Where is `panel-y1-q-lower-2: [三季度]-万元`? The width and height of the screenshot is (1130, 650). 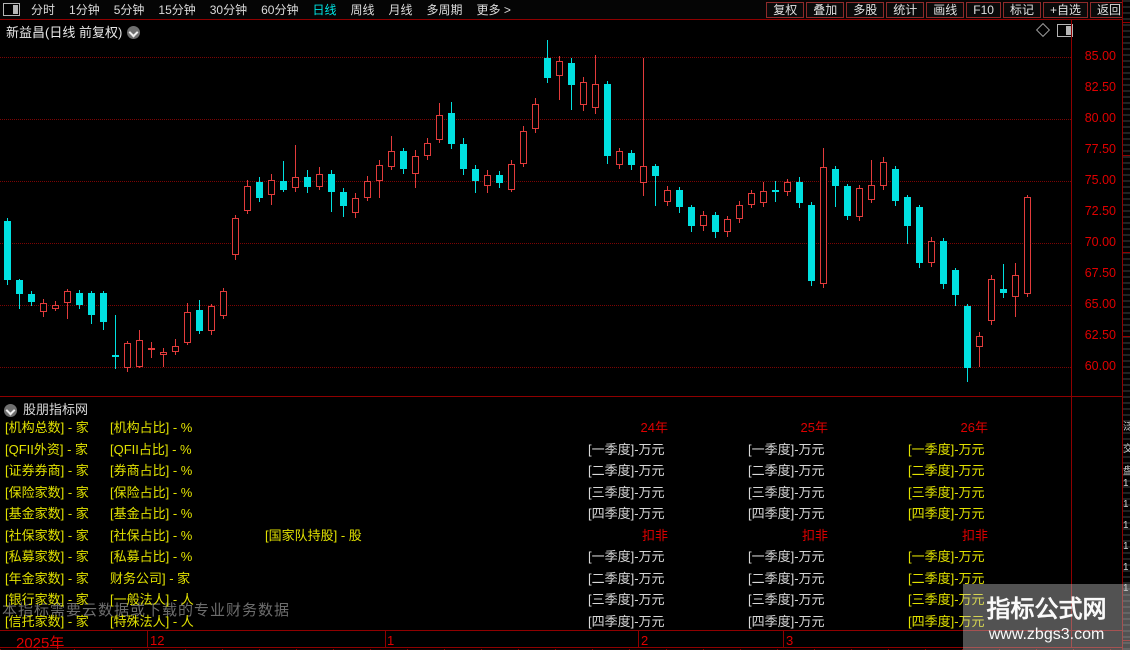
panel-y1-q-lower-2: [三季度]-万元 is located at coordinates (786, 599).